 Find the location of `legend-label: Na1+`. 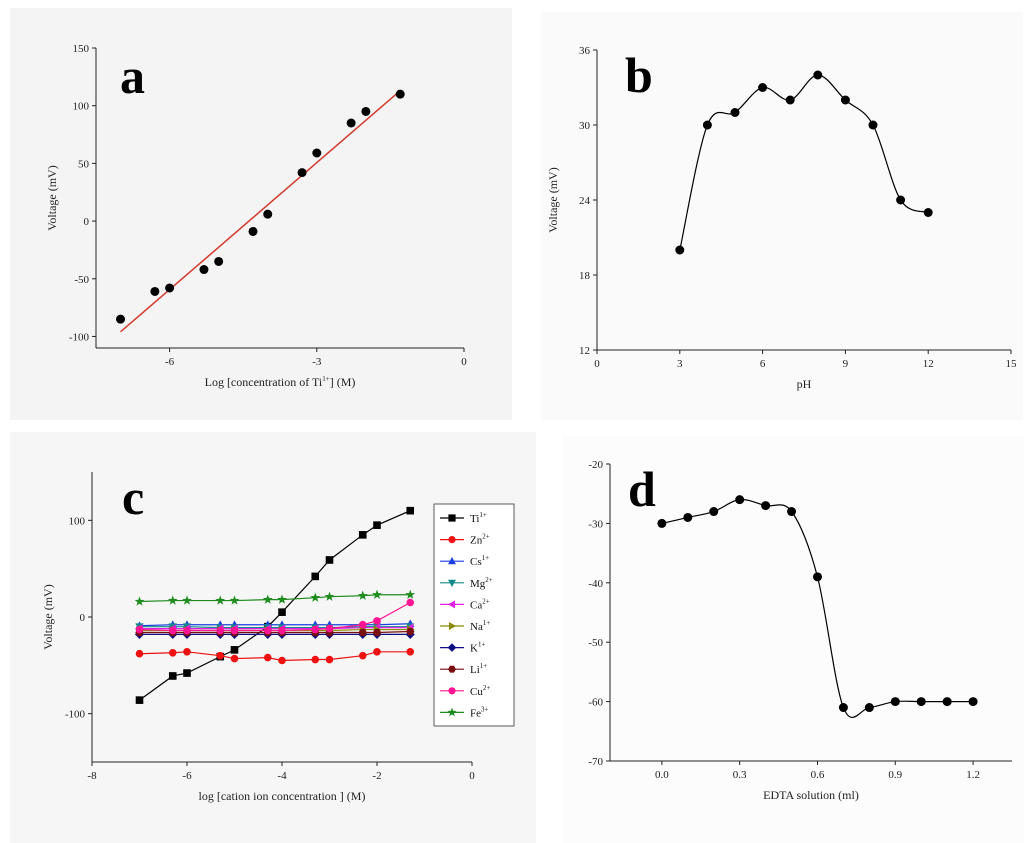

legend-label: Na1+ is located at coordinates (480, 626).